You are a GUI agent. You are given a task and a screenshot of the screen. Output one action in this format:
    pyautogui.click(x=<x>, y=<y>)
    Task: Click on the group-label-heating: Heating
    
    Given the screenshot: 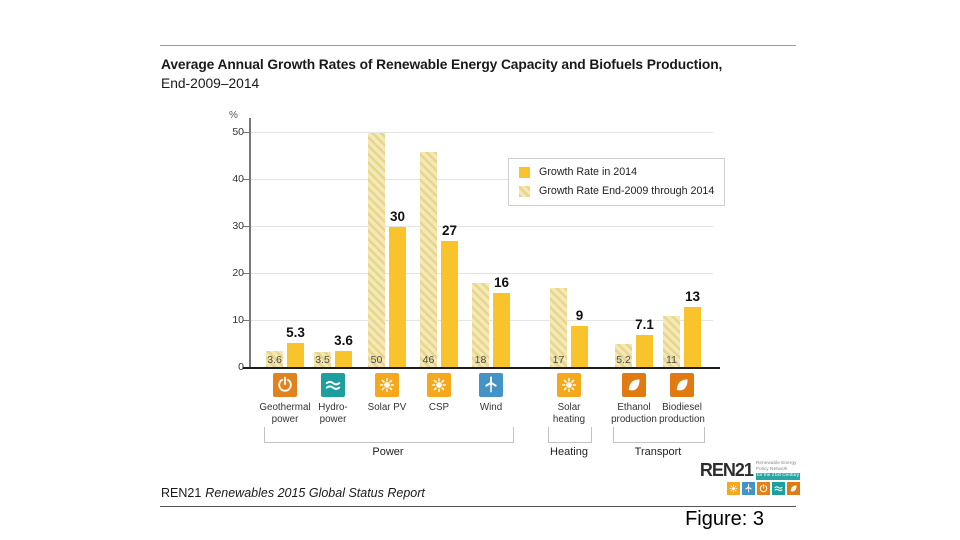 What is the action you would take?
    pyautogui.click(x=569, y=452)
    